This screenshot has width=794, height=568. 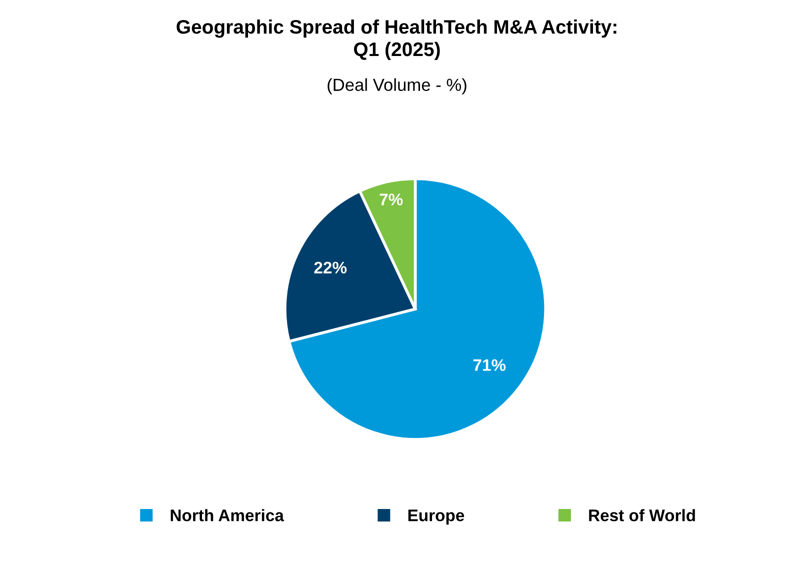 I want to click on legend-label: Rest of World, so click(x=642, y=515).